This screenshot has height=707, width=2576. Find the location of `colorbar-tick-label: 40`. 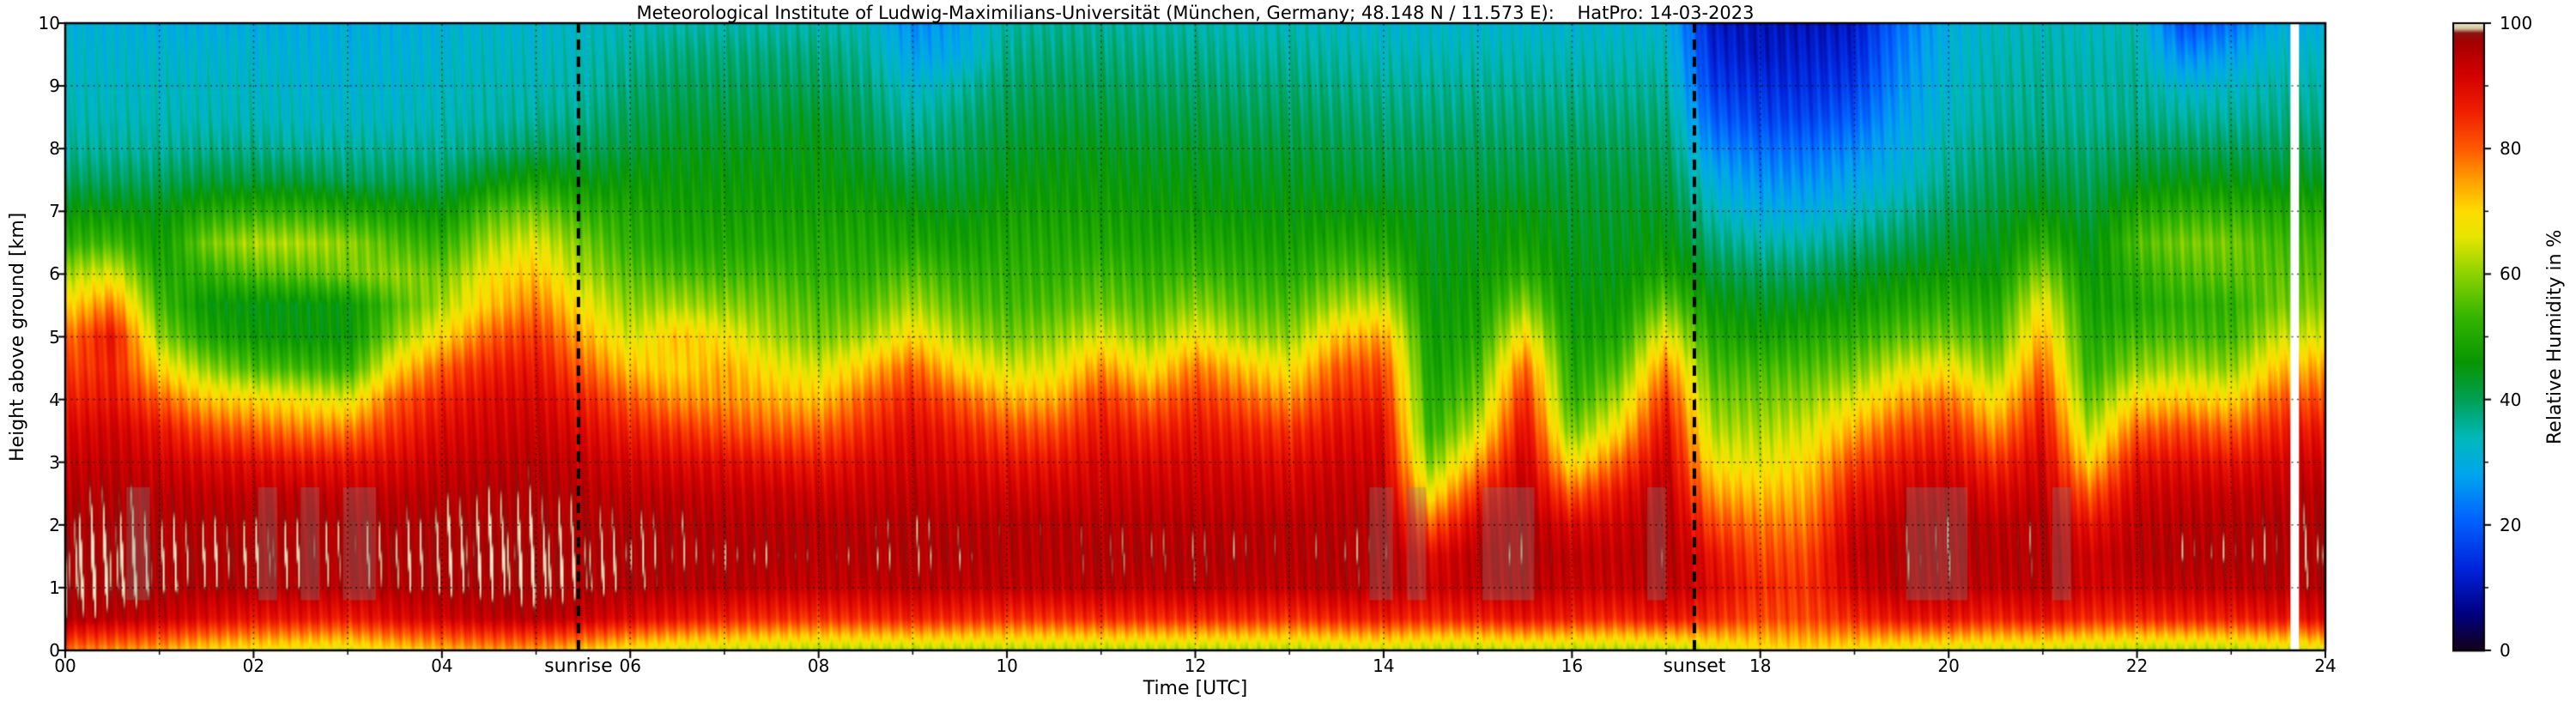

colorbar-tick-label: 40 is located at coordinates (2511, 400).